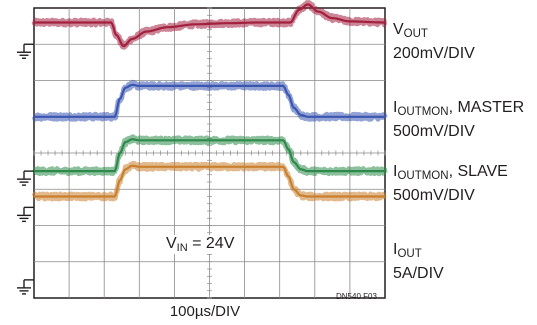 This screenshot has width=537, height=325. I want to click on figure-id: DN540 F03, so click(356, 296).